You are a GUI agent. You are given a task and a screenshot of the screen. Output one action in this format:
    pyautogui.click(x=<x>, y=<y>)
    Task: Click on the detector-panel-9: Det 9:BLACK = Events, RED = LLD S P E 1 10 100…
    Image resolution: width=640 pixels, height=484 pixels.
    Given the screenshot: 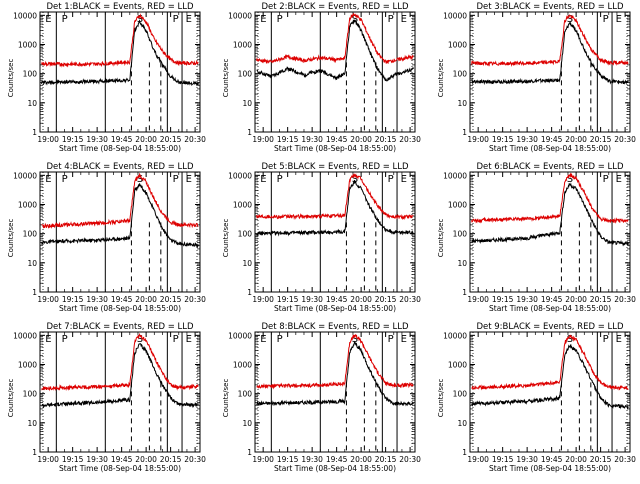 What is the action you would take?
    pyautogui.click(x=536, y=397)
    